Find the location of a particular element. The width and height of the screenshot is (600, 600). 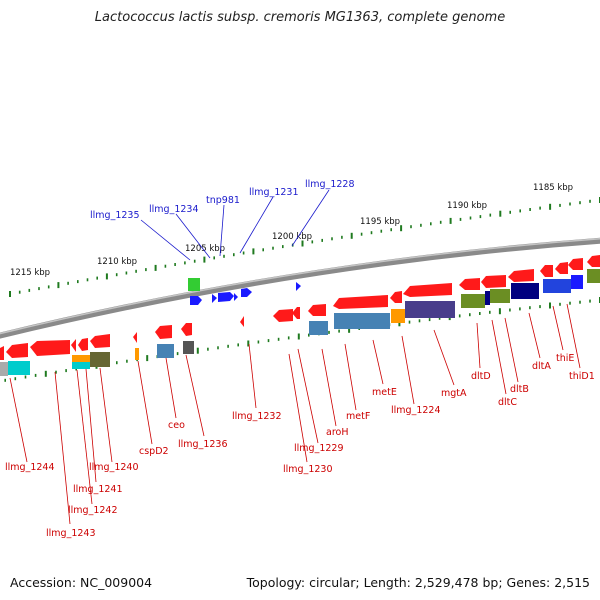

ruler-label: 1185 kbp is located at coordinates (553, 188).